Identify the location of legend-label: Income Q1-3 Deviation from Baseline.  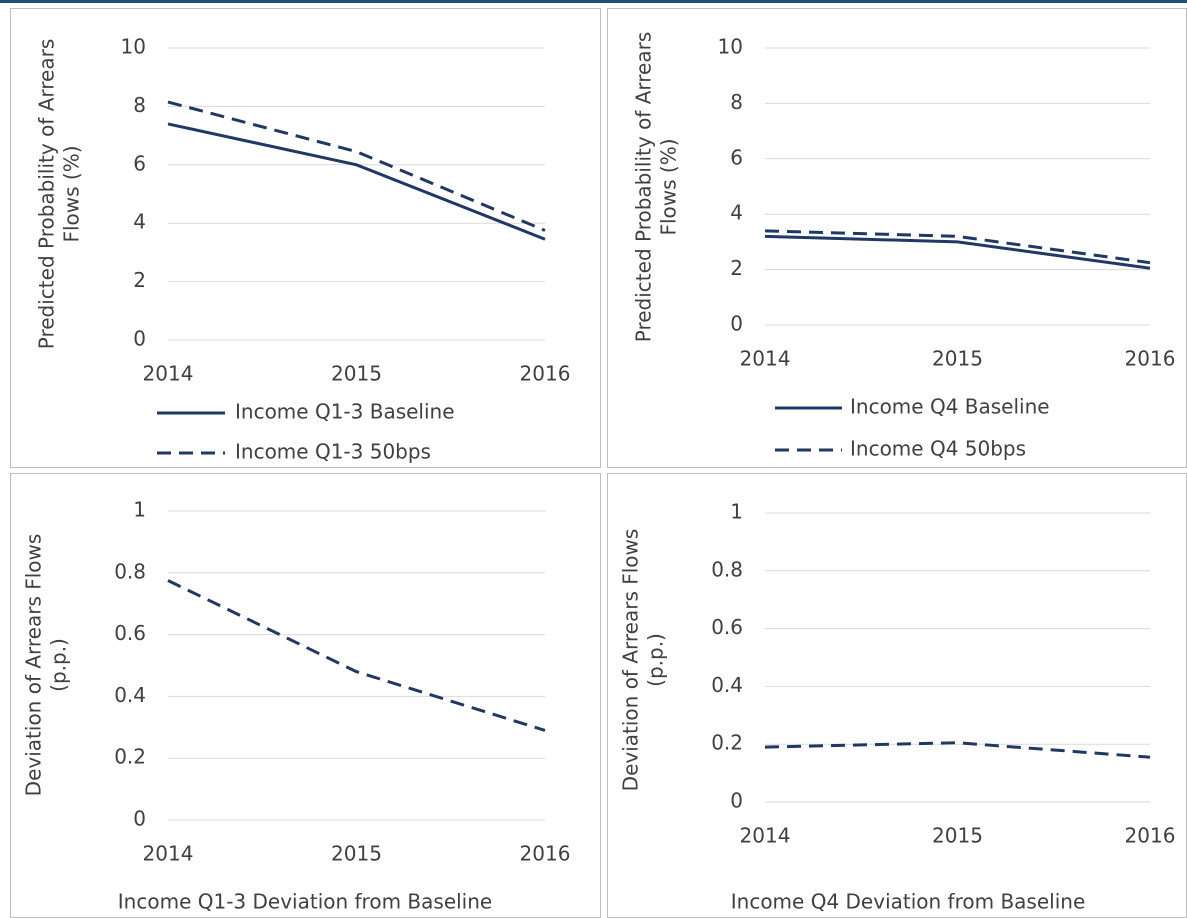
(305, 902).